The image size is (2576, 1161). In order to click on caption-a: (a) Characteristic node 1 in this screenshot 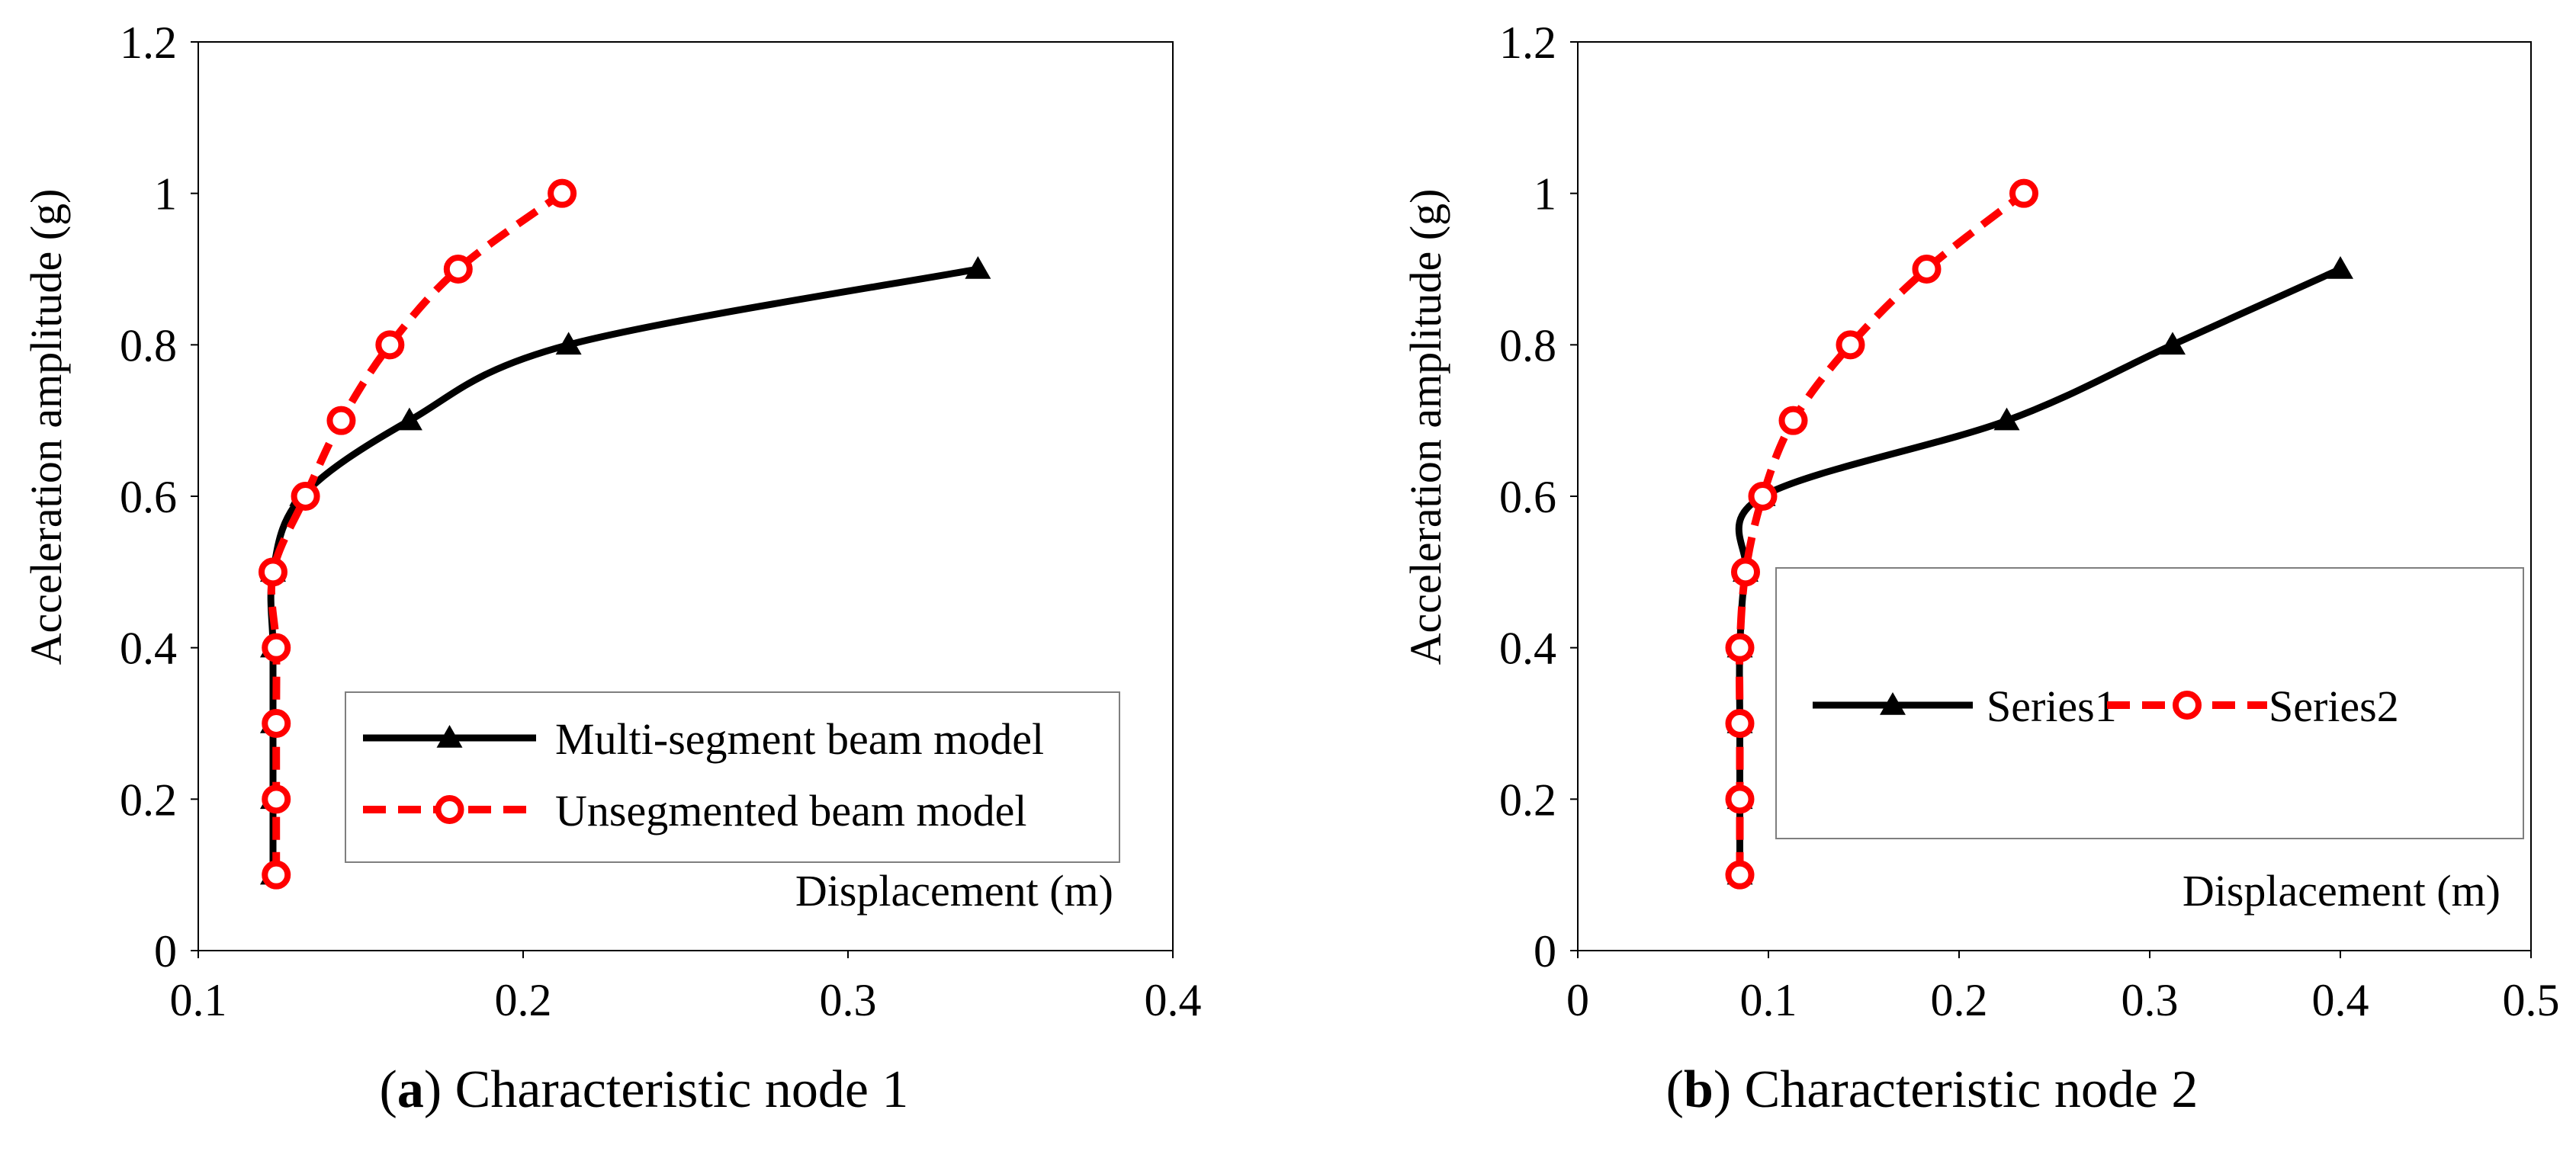, I will do `click(644, 1089)`.